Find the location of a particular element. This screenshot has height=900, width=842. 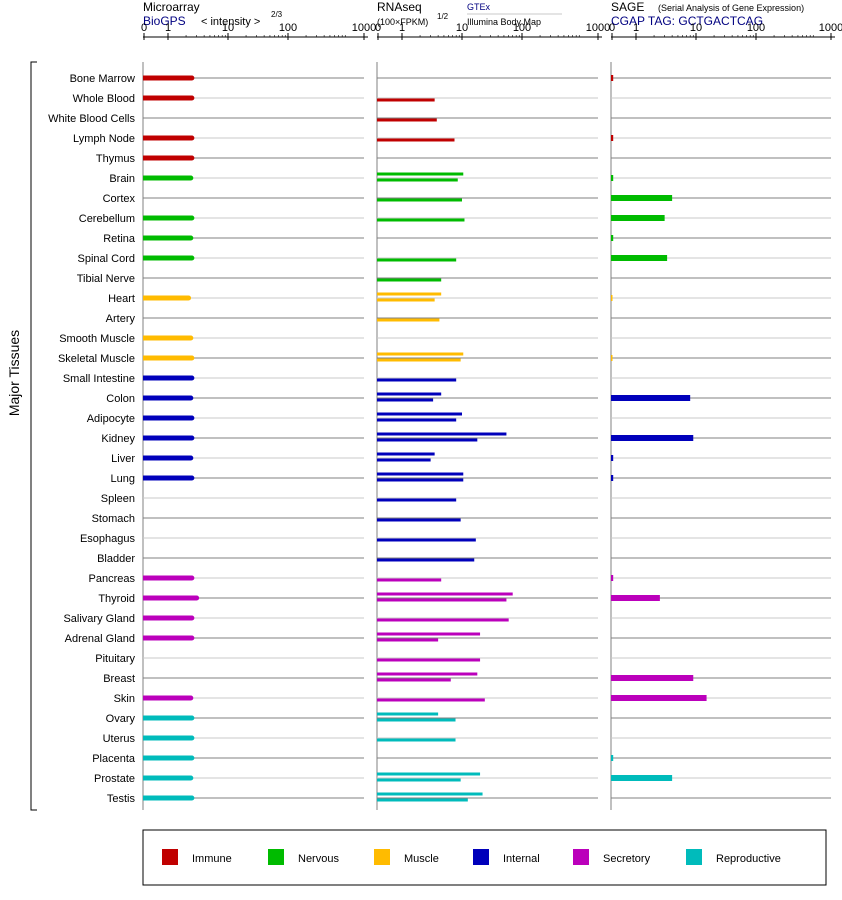

tissue-row: Lung is located at coordinates (471, 478).